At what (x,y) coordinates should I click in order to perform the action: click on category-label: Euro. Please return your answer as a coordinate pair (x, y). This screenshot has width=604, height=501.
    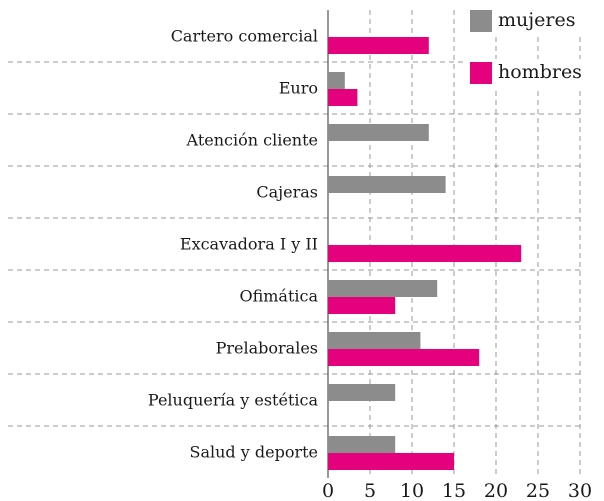
    Looking at the image, I should click on (298, 88).